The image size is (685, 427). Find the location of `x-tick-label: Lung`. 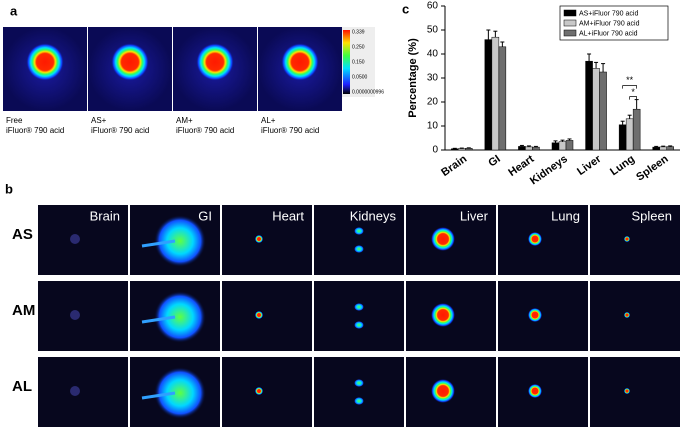

x-tick-label: Lung is located at coordinates (622, 165).